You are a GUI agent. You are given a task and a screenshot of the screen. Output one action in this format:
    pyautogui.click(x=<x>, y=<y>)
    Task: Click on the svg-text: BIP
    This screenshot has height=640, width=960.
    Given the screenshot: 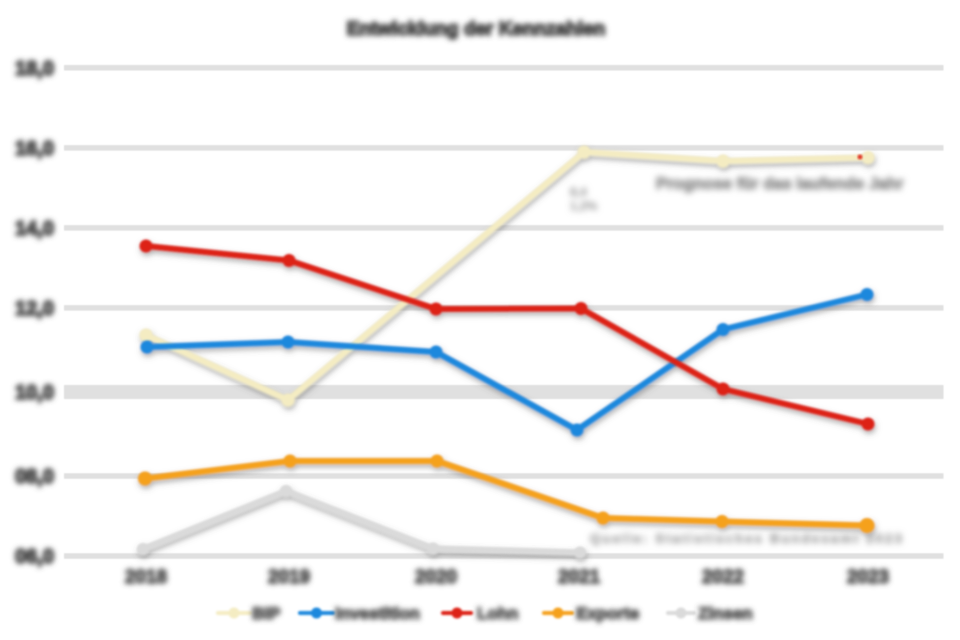 What is the action you would take?
    pyautogui.click(x=266, y=613)
    